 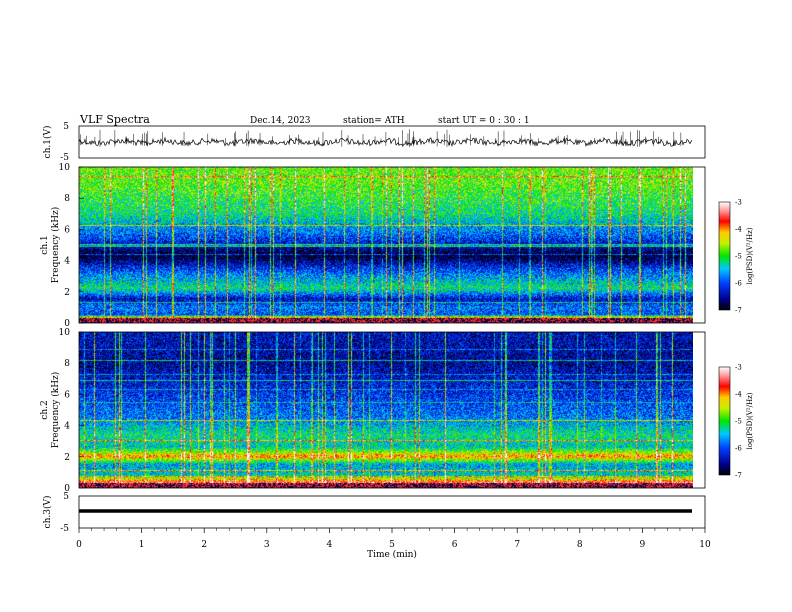 I want to click on time-tick-label-0: 0, so click(x=79, y=545).